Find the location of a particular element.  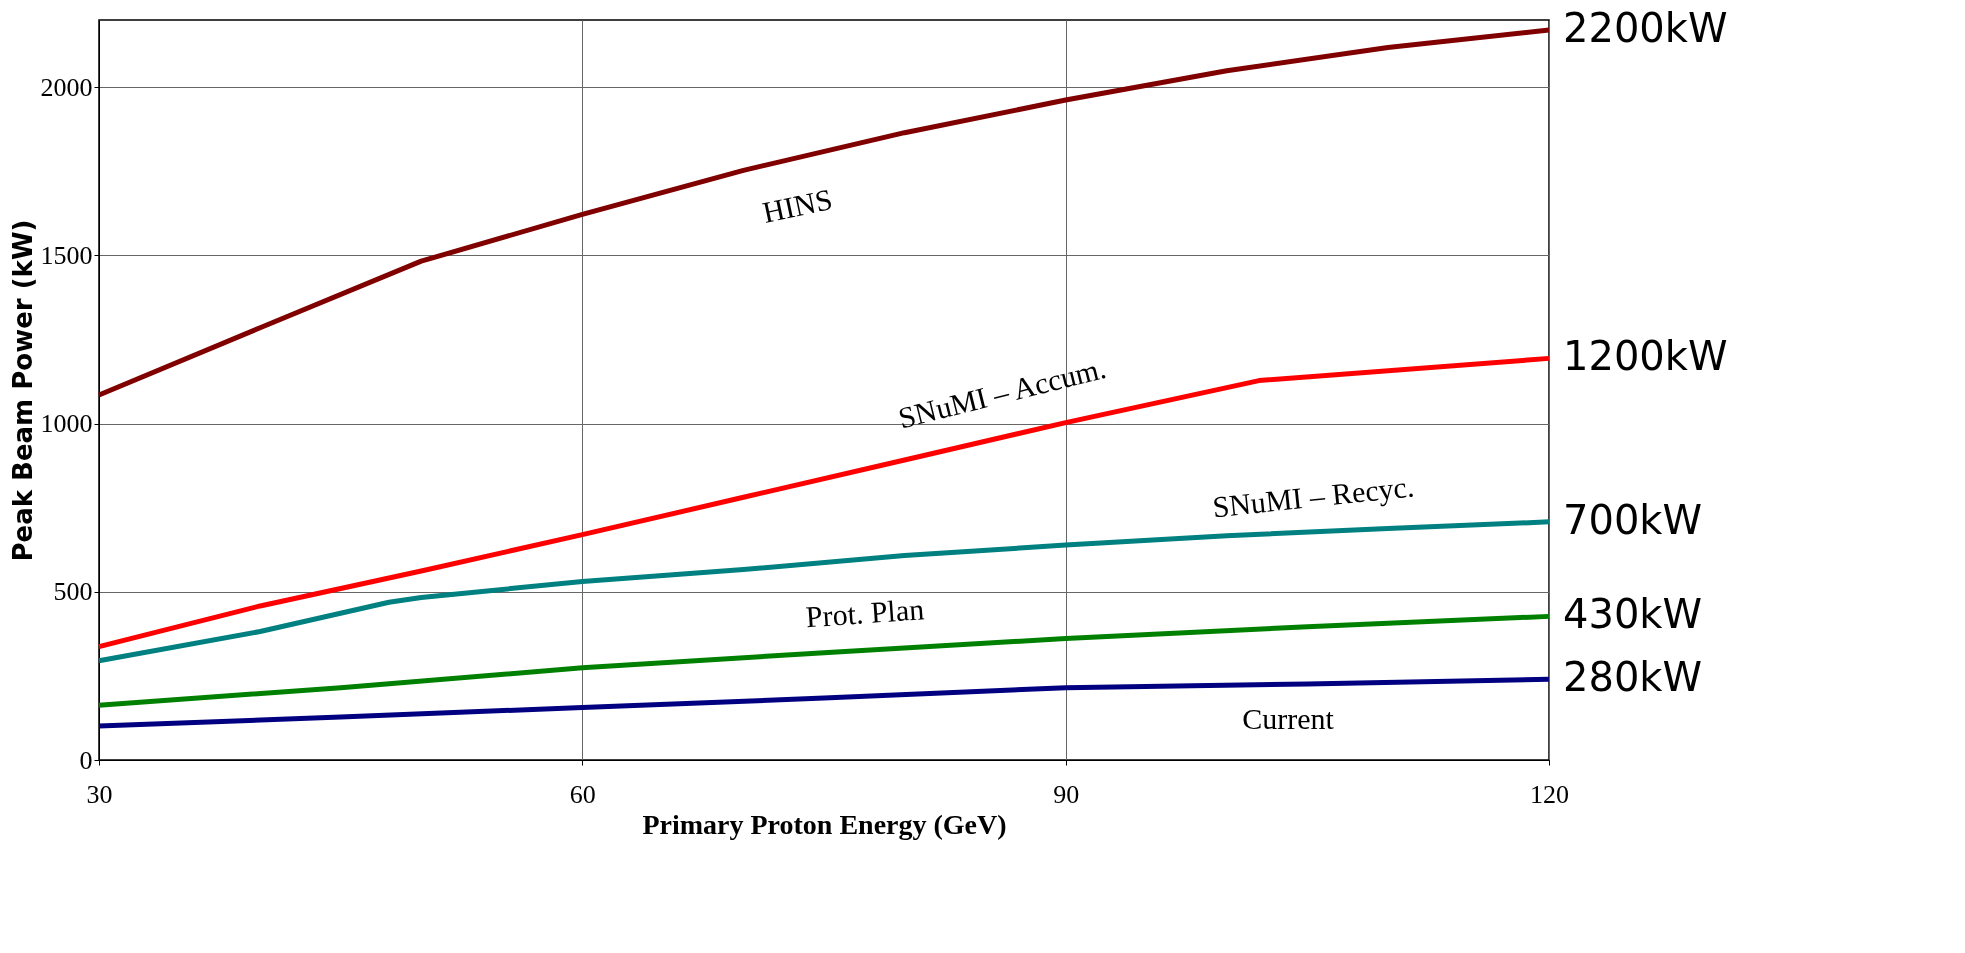

text: 430kW is located at coordinates (1633, 614).